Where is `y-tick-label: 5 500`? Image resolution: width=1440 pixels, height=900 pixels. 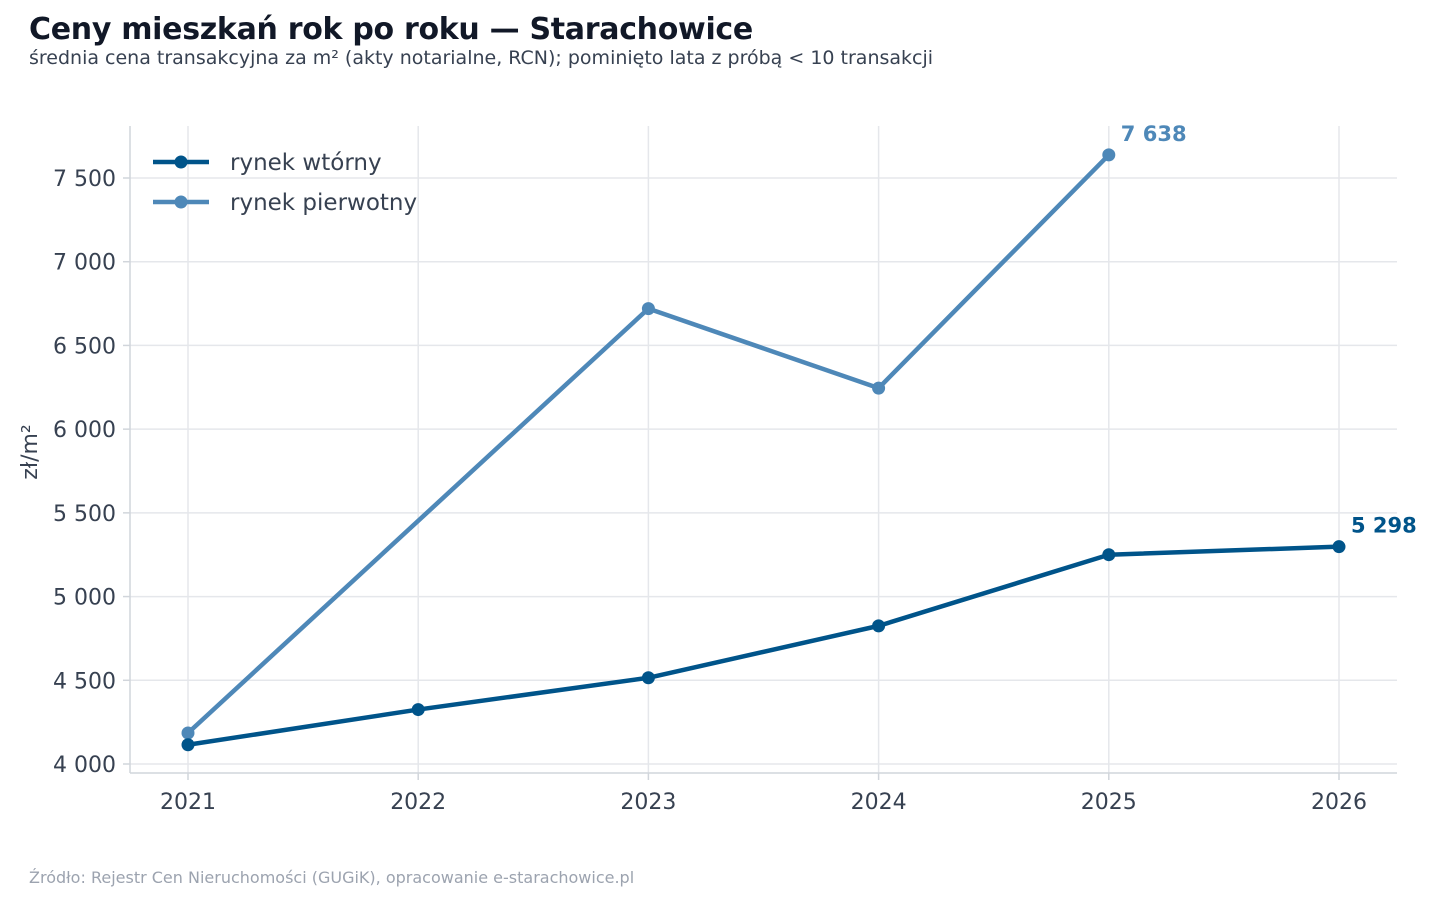
y-tick-label: 5 500 is located at coordinates (84, 514).